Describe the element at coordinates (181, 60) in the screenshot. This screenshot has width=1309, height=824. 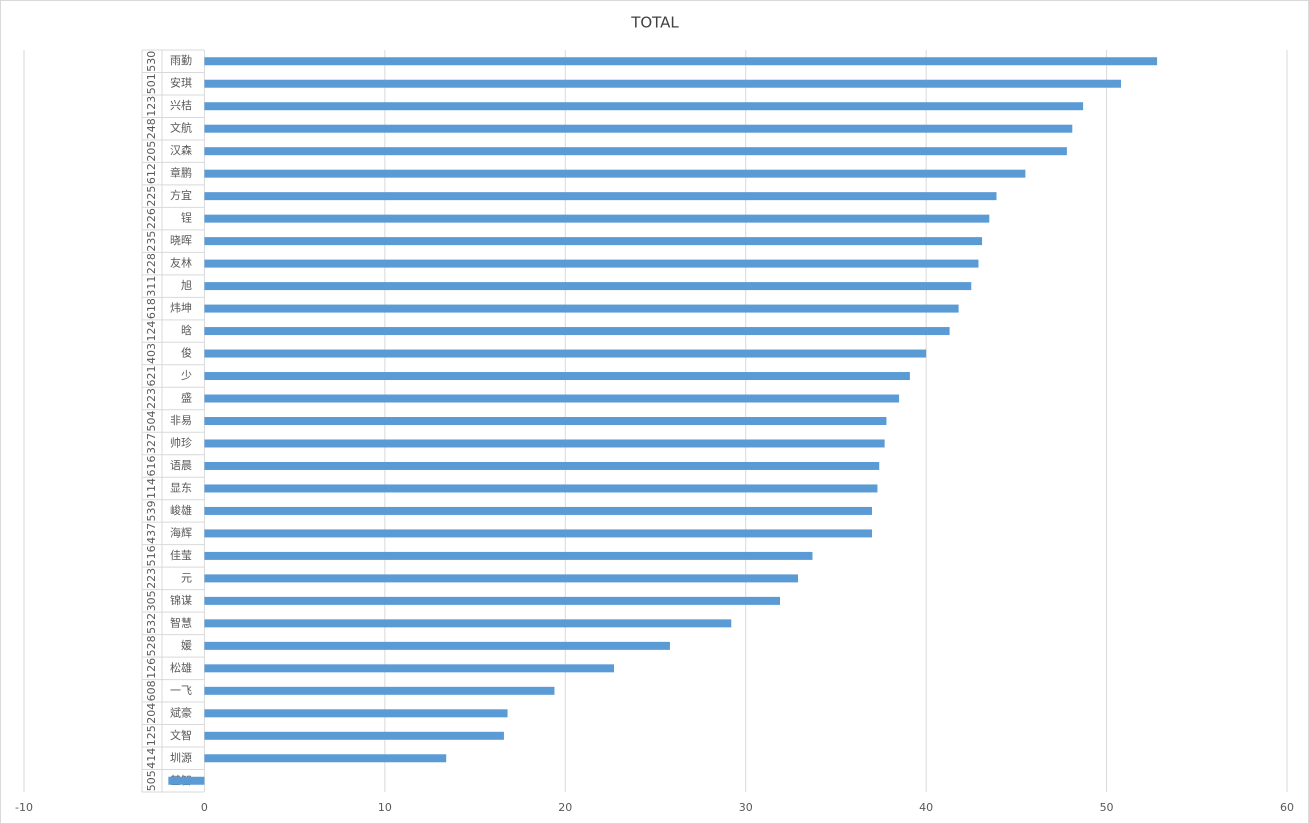
I see `category-label: 雨勤` at that location.